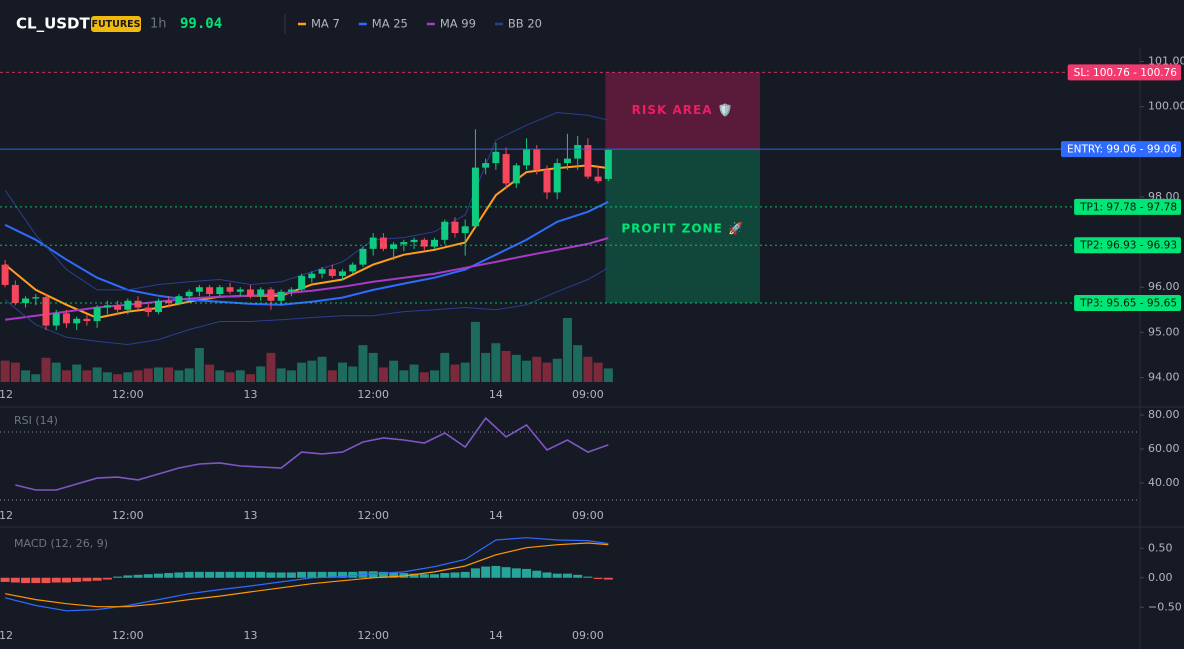  Describe the element at coordinates (61, 543) in the screenshot. I see `panel-title: MACD (12, 26, 9)` at that location.